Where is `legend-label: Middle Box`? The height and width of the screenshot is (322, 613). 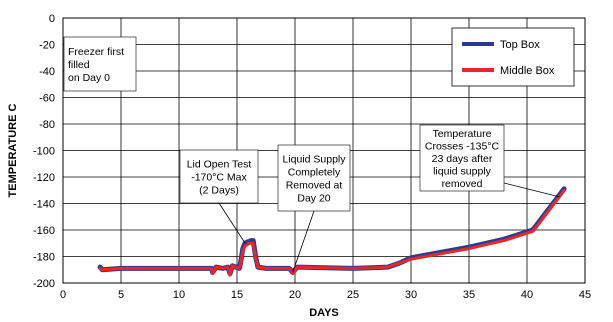
legend-label: Middle Box is located at coordinates (527, 71).